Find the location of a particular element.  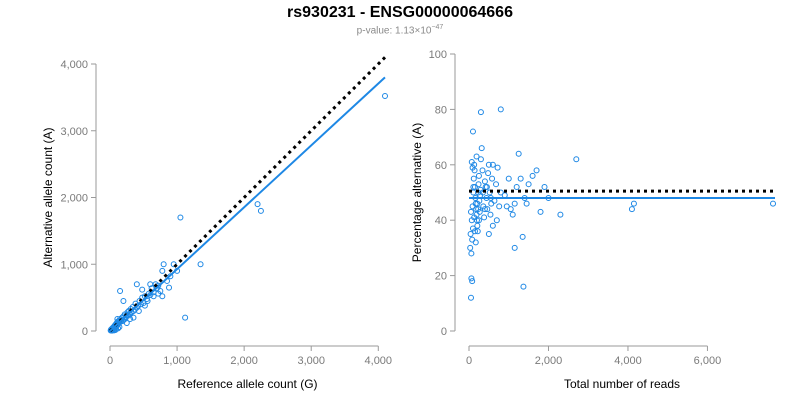

left-x-tick-label: 2,000 is located at coordinates (244, 361).